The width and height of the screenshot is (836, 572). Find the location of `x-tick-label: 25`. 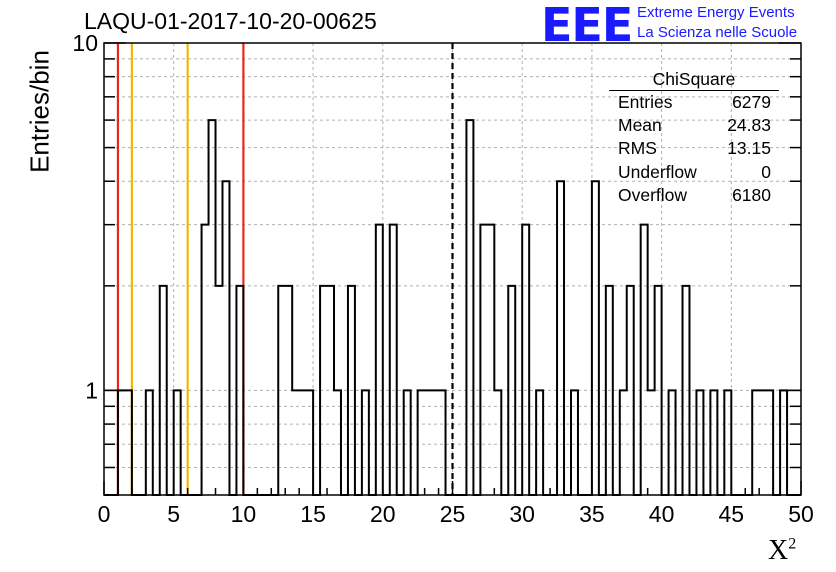

x-tick-label: 25 is located at coordinates (453, 514).